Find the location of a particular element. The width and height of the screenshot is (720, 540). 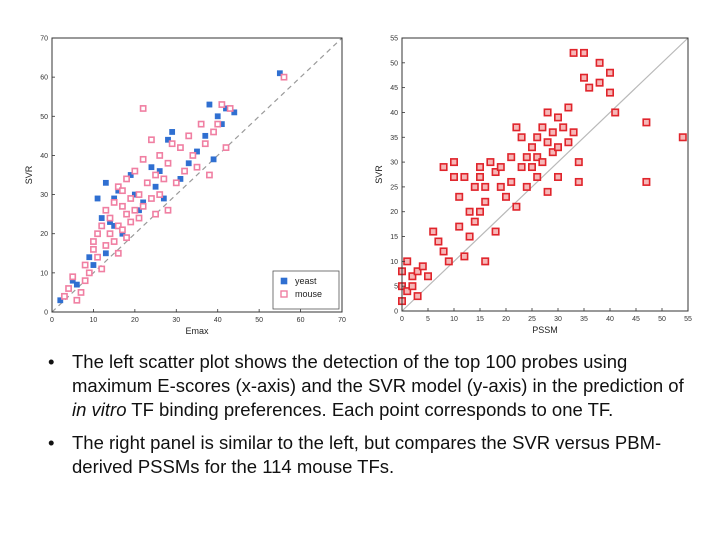

bullet-text-italic: in vitro is located at coordinates (99, 410).